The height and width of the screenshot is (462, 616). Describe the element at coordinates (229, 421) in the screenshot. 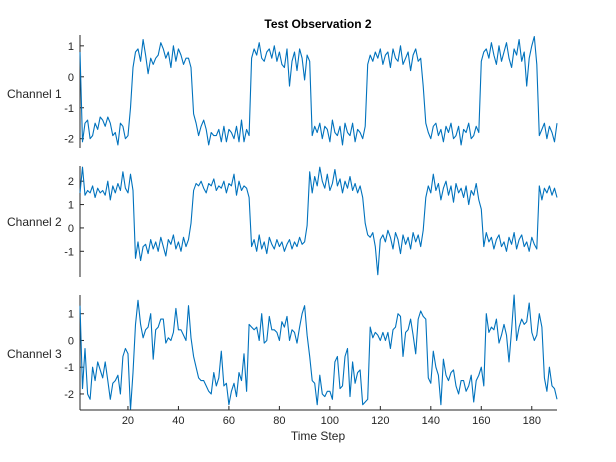

I see `x-tick-label: 60` at that location.